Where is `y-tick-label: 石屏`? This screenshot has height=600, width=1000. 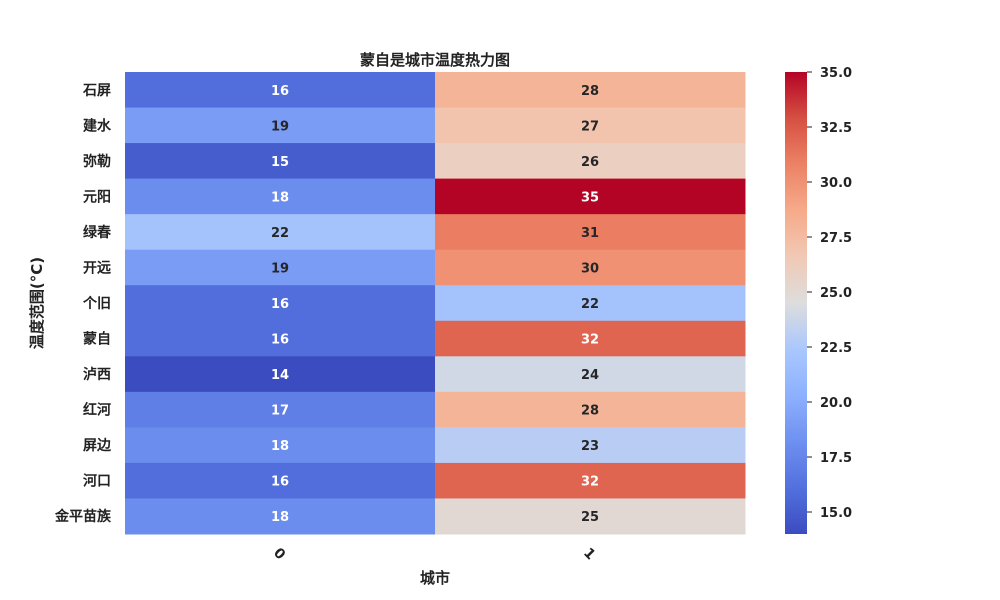
y-tick-label: 石屏 is located at coordinates (96, 91).